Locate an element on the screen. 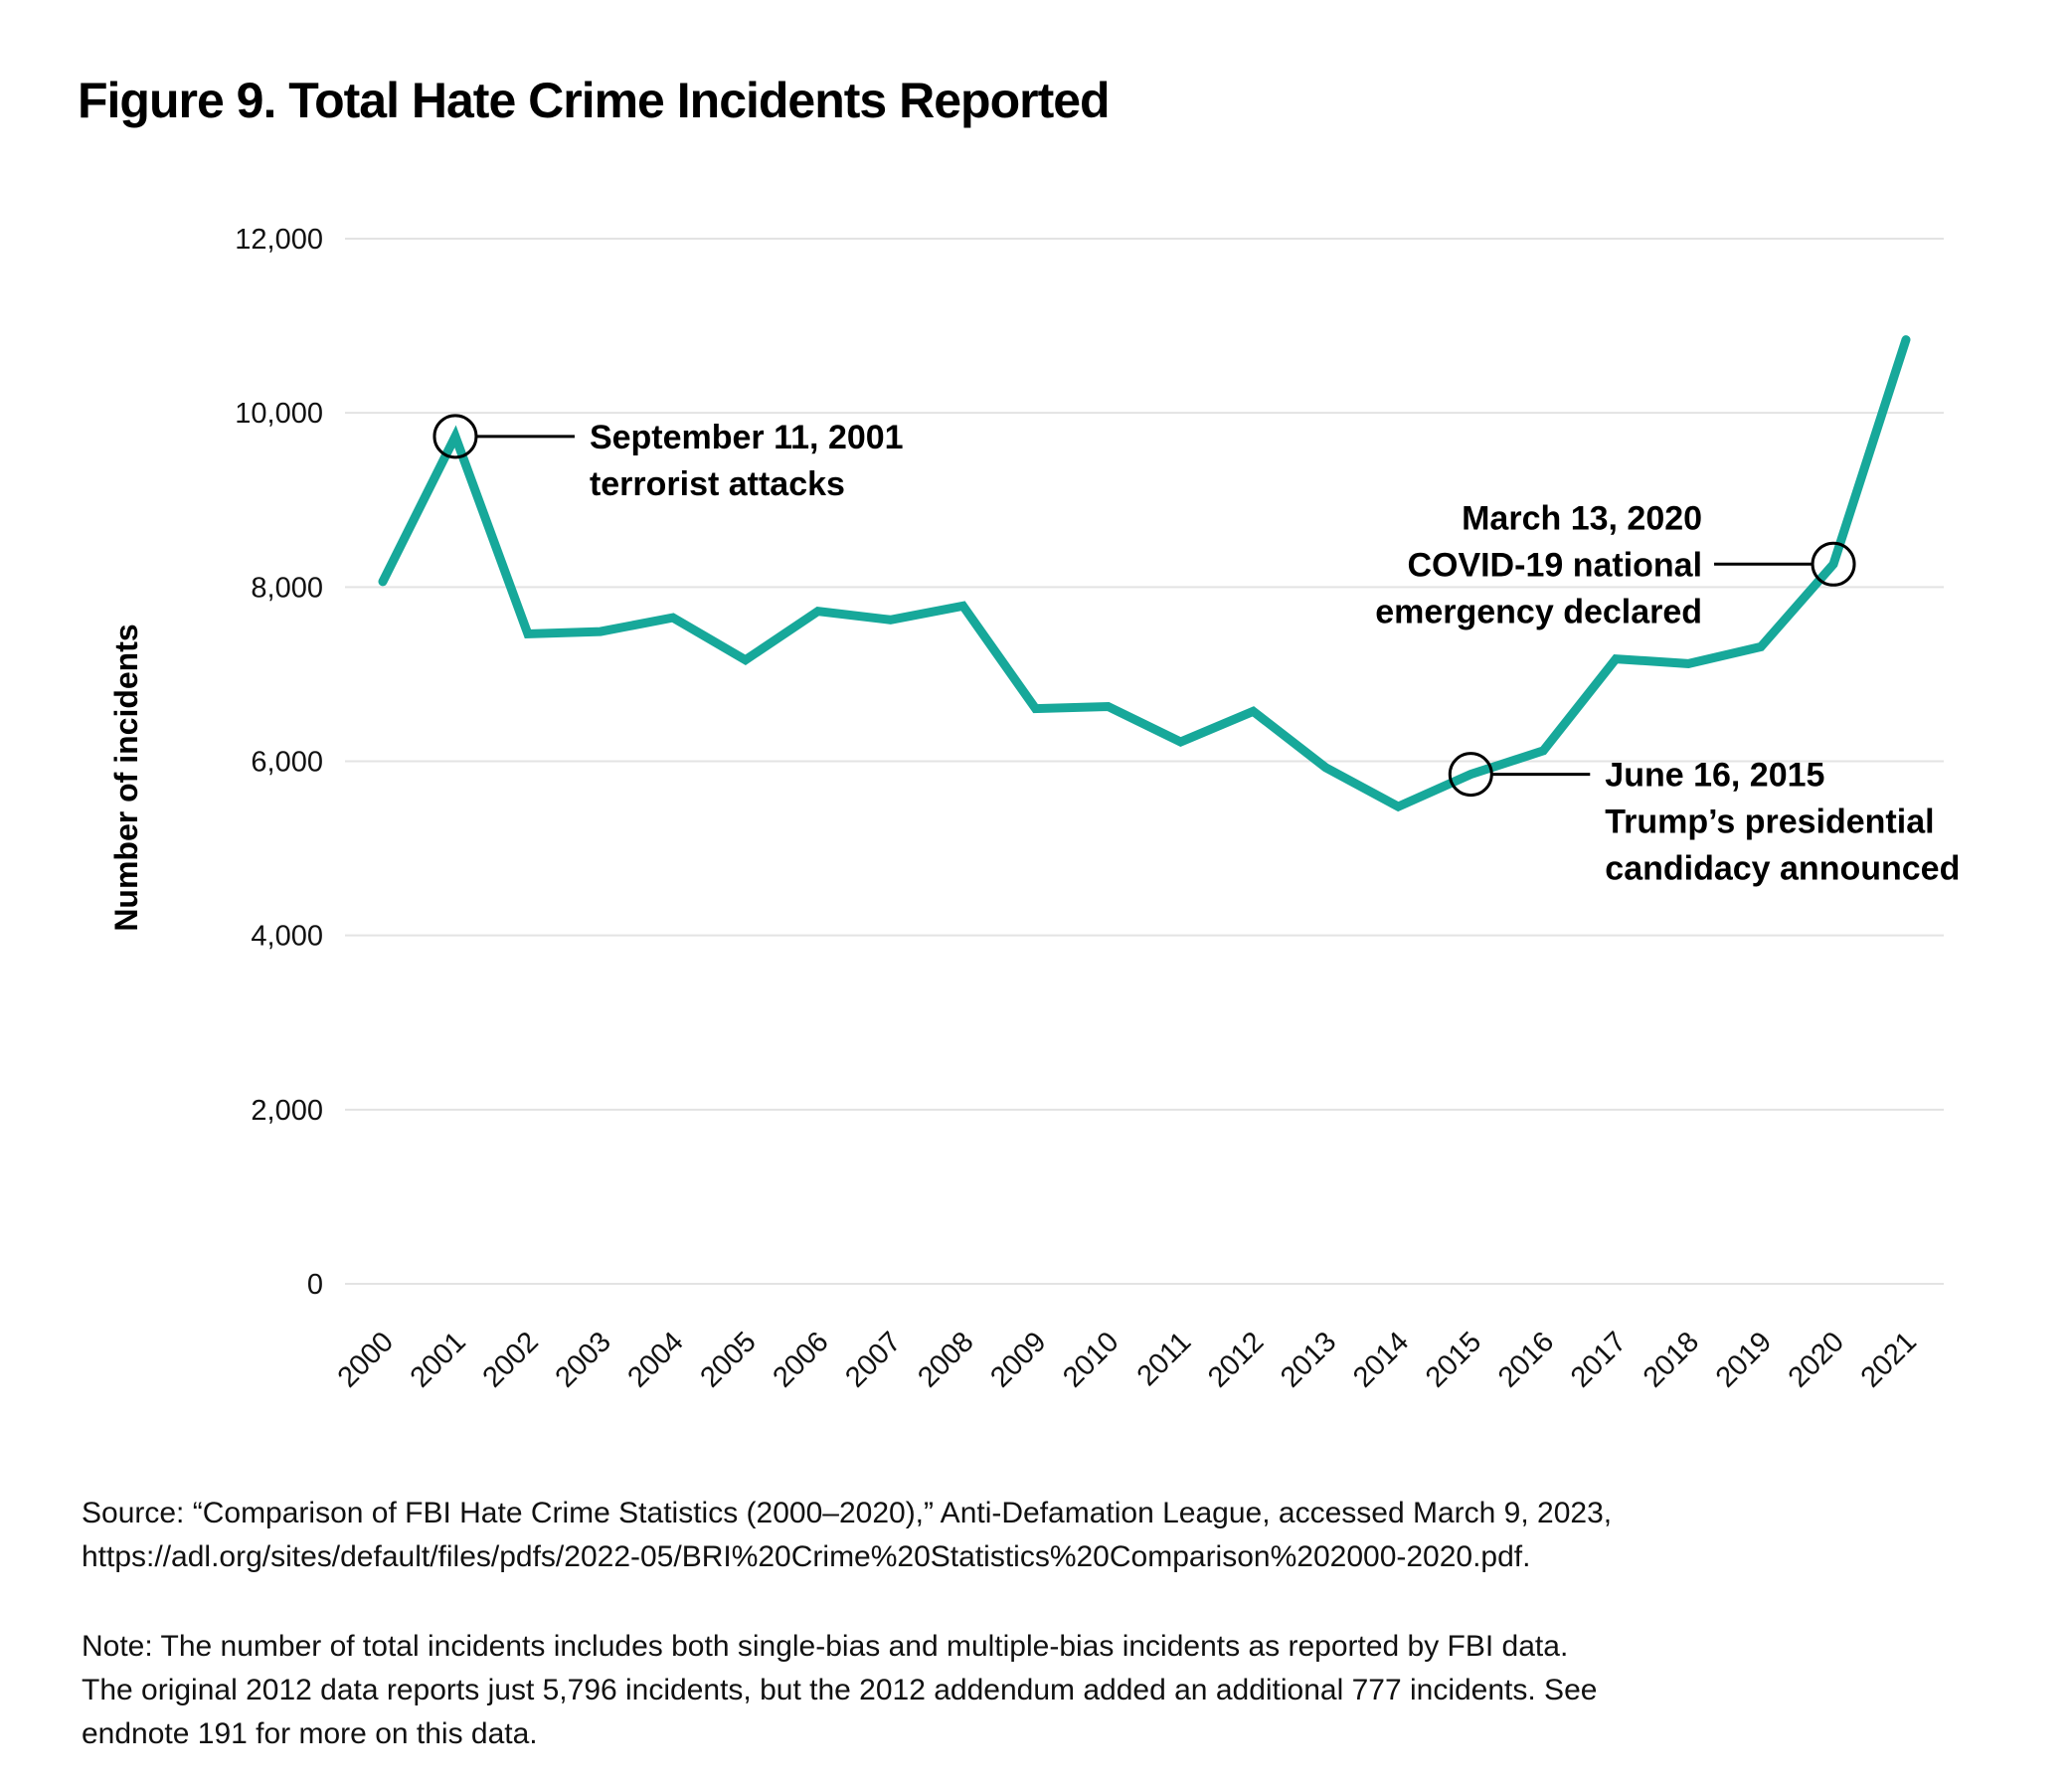 The width and height of the screenshot is (2072, 1790). x-tick-label: 2016 is located at coordinates (1526, 1359).